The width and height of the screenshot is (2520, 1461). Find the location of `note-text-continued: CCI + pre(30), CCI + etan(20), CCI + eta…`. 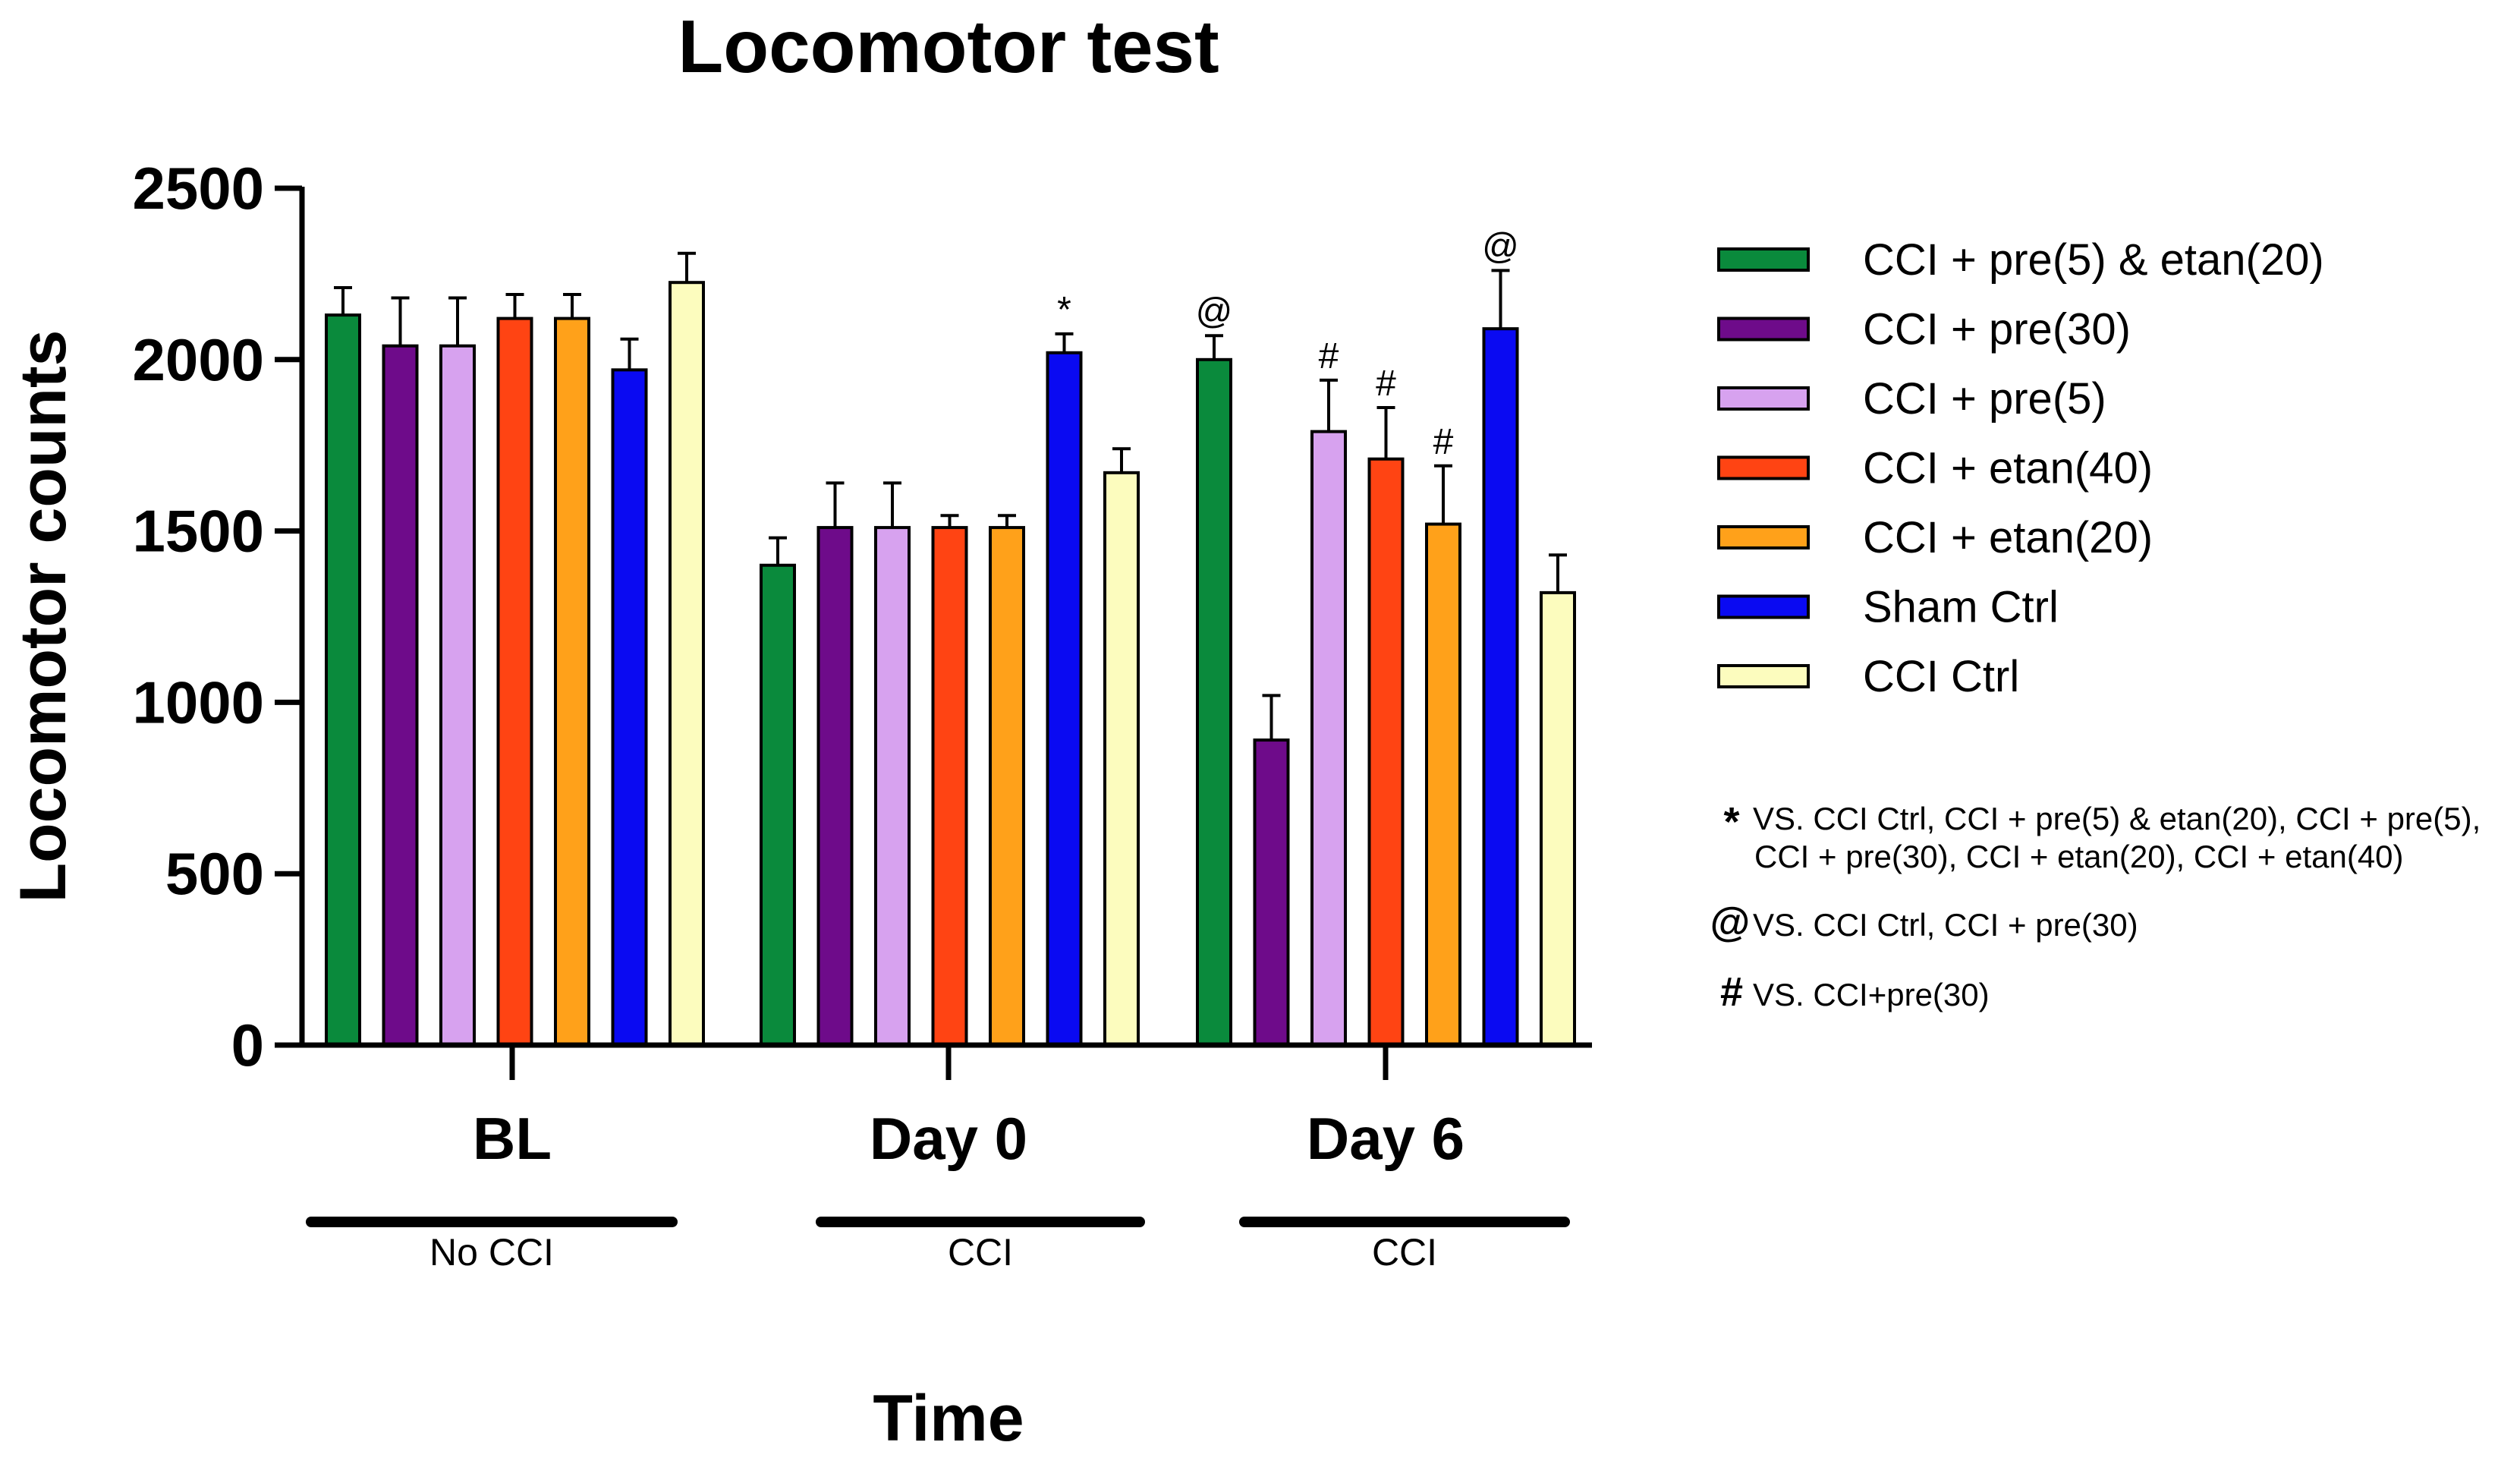

note-text-continued: CCI + pre(30), CCI + etan(20), CCI + eta… is located at coordinates (2079, 856).